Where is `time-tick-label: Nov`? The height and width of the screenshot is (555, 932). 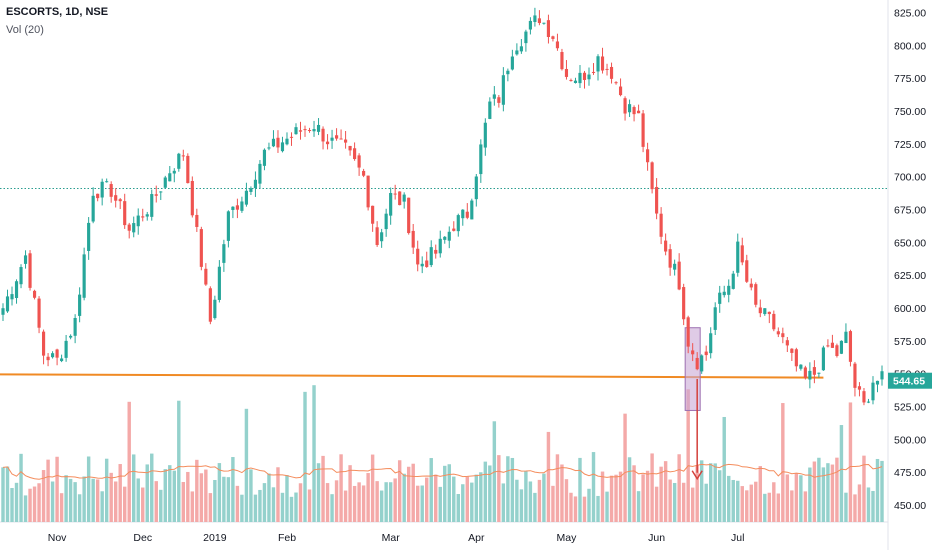 time-tick-label: Nov is located at coordinates (57, 538).